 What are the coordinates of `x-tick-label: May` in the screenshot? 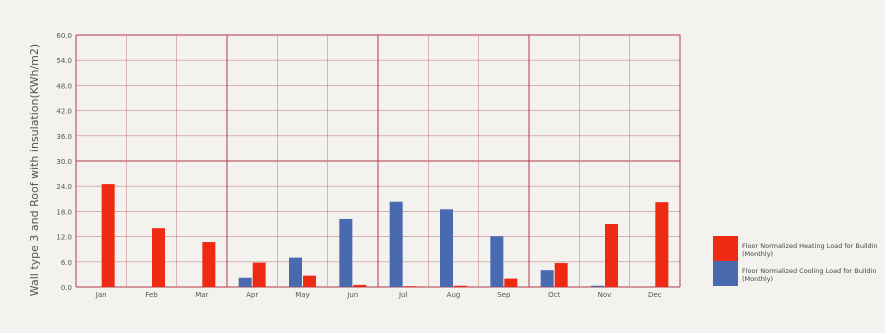 It's located at (302, 295).